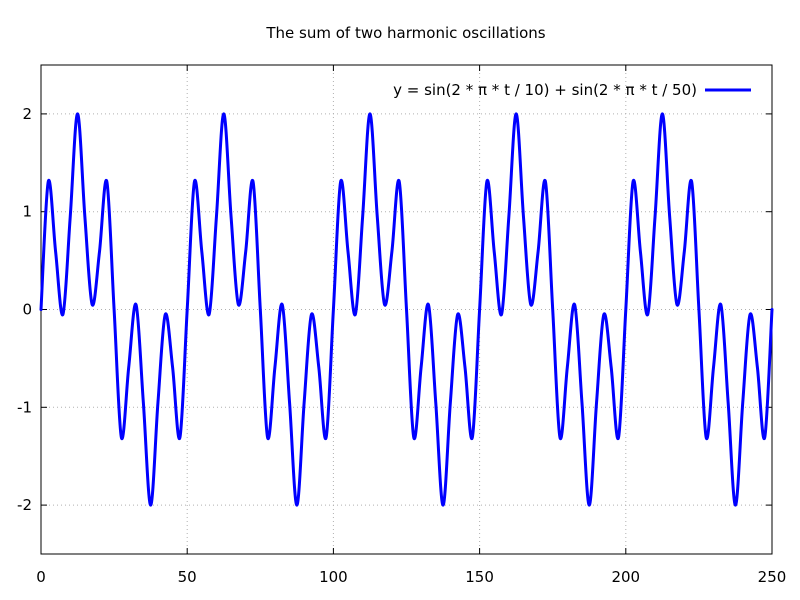 Image resolution: width=800 pixels, height=600 pixels. I want to click on y-tick-label: 0, so click(27, 310).